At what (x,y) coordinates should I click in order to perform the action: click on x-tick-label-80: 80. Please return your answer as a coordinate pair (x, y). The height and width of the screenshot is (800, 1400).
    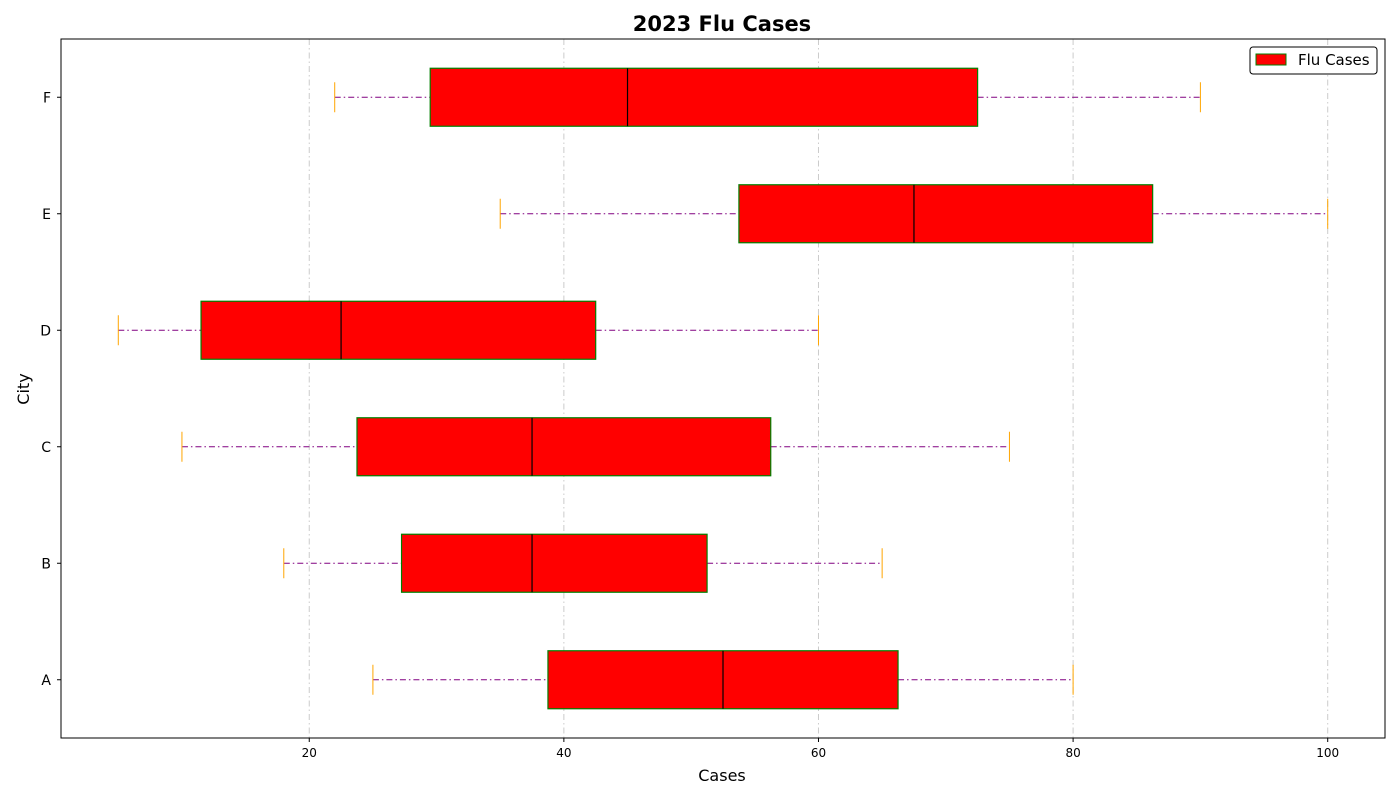
    Looking at the image, I should click on (1072, 753).